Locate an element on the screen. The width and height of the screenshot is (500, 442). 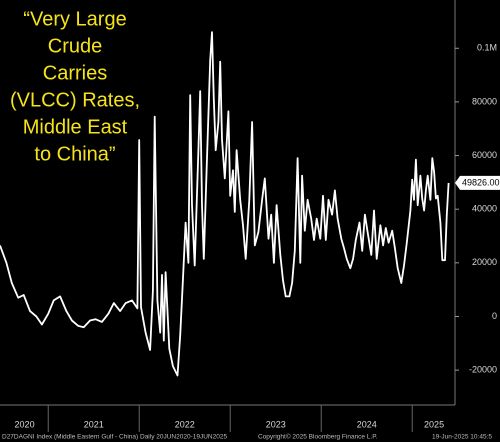
x-tick-label: 2021 is located at coordinates (94, 424).